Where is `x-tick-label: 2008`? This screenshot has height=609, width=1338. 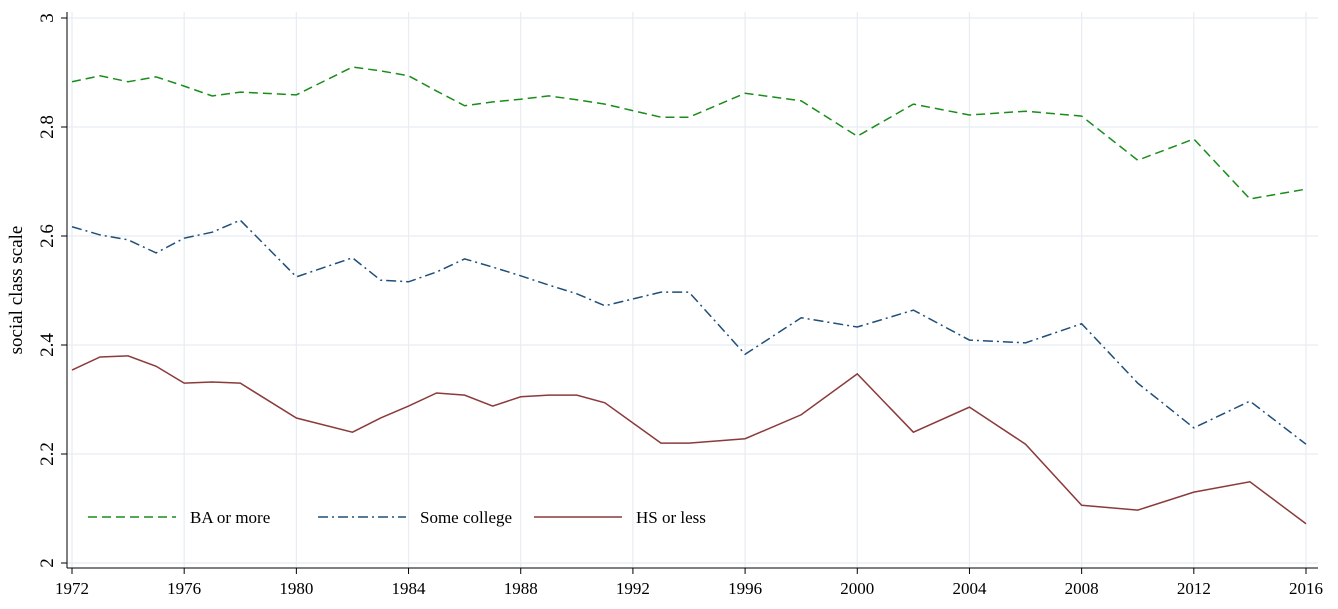
x-tick-label: 2008 is located at coordinates (1082, 588).